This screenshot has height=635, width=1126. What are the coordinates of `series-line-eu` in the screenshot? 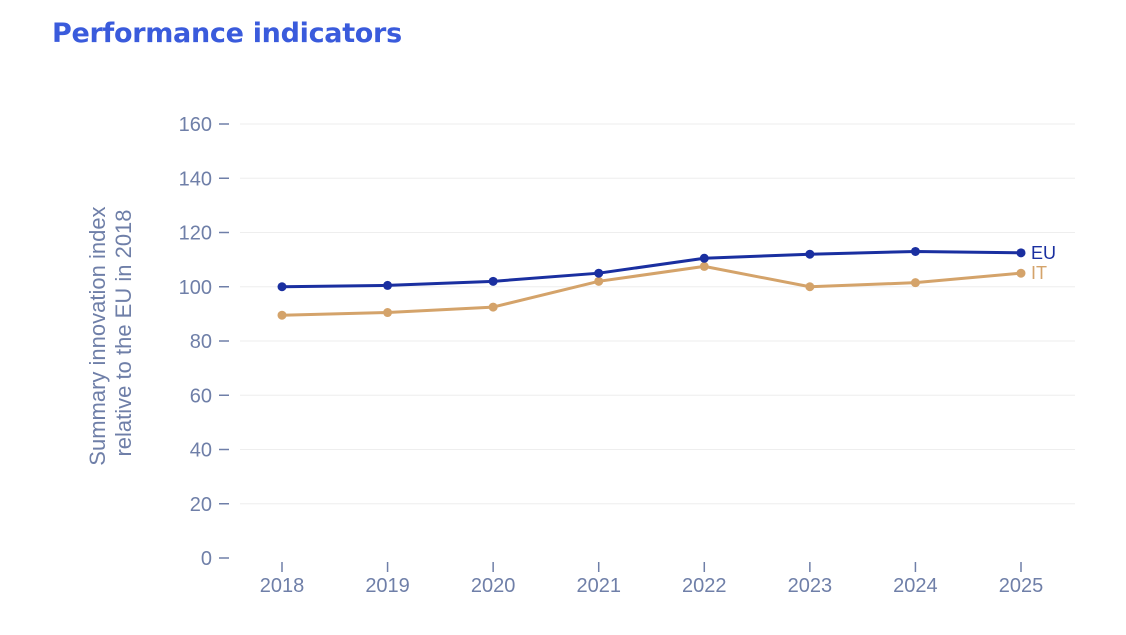 It's located at (651, 269).